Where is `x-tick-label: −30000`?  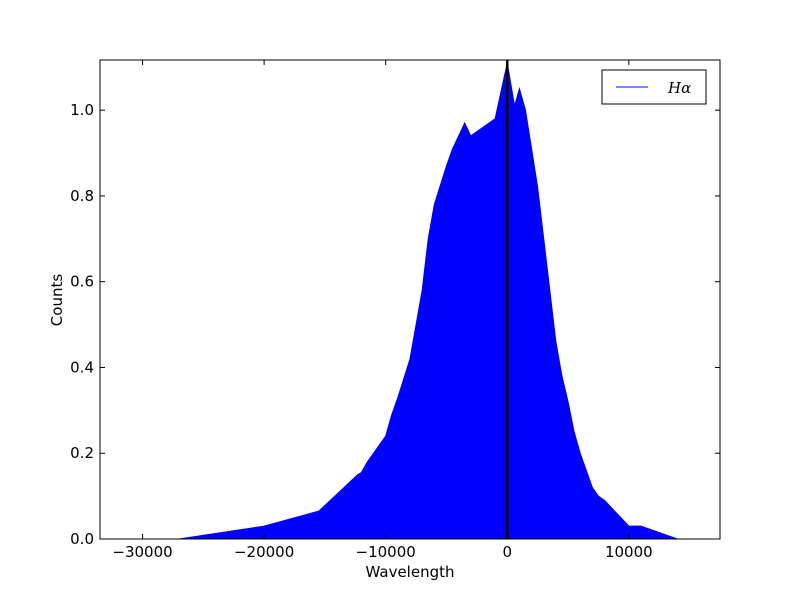 x-tick-label: −30000 is located at coordinates (142, 552).